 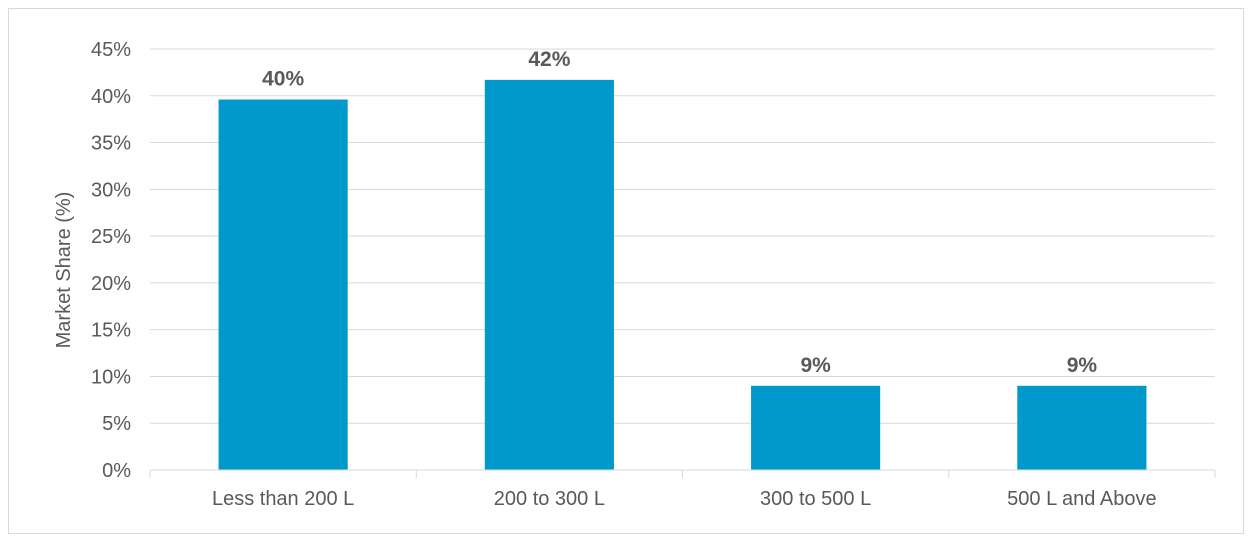 What do you see at coordinates (682, 473) in the screenshot?
I see `x-axis` at bounding box center [682, 473].